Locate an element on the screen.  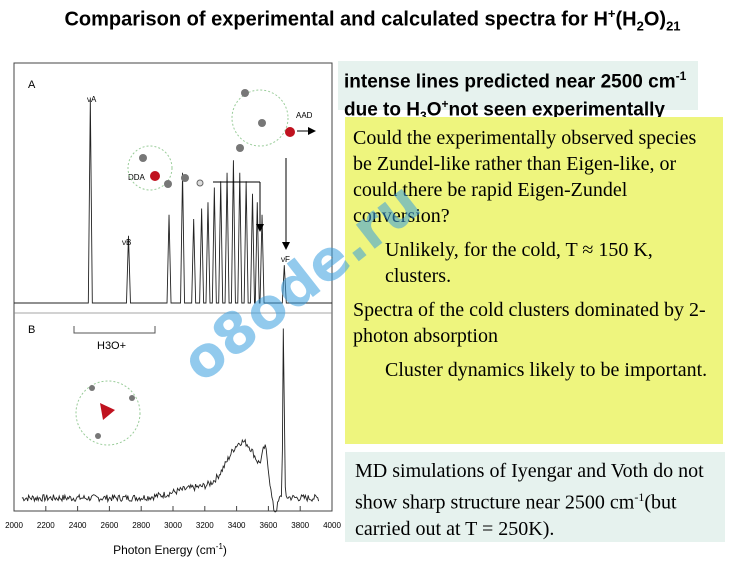
x-tick-label: 2200 is located at coordinates (46, 525).